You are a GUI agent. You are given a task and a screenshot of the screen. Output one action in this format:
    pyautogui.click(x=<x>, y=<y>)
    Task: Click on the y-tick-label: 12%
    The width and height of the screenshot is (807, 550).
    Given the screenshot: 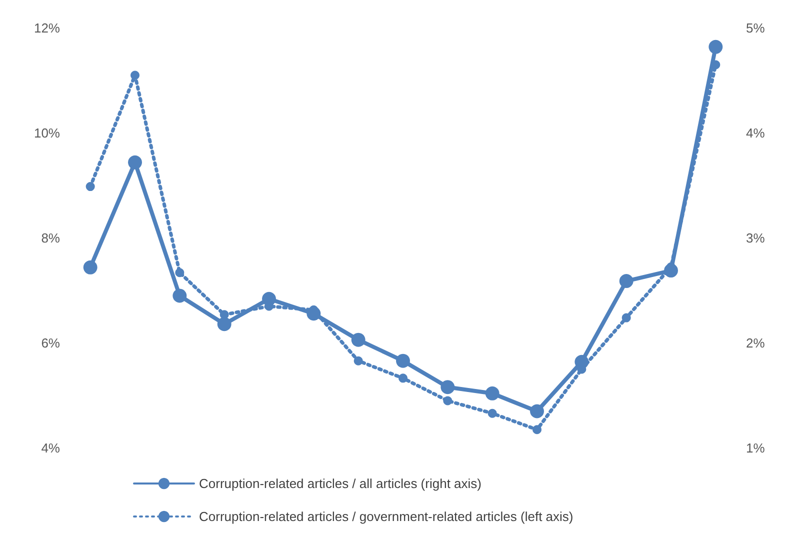 What is the action you would take?
    pyautogui.click(x=47, y=28)
    